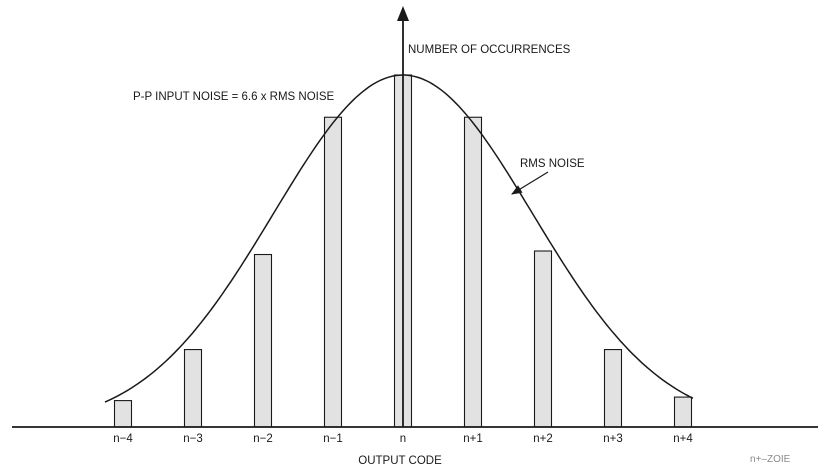 Image resolution: width=828 pixels, height=476 pixels. What do you see at coordinates (333, 439) in the screenshot?
I see `x-tick-label-3: n−1` at bounding box center [333, 439].